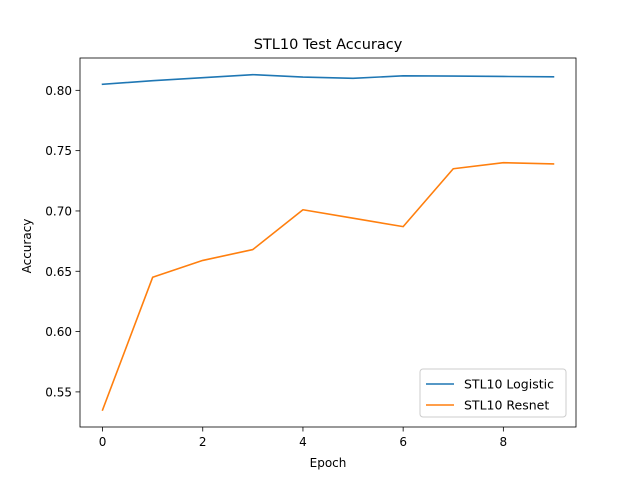 This screenshot has width=640, height=480. What do you see at coordinates (58, 211) in the screenshot?
I see `y-tick-label: 0.70` at bounding box center [58, 211].